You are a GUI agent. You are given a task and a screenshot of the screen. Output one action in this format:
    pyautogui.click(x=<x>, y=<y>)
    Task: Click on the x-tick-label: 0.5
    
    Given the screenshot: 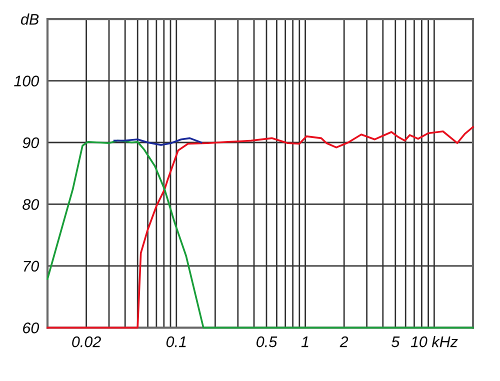 What is the action you would take?
    pyautogui.click(x=267, y=342)
    